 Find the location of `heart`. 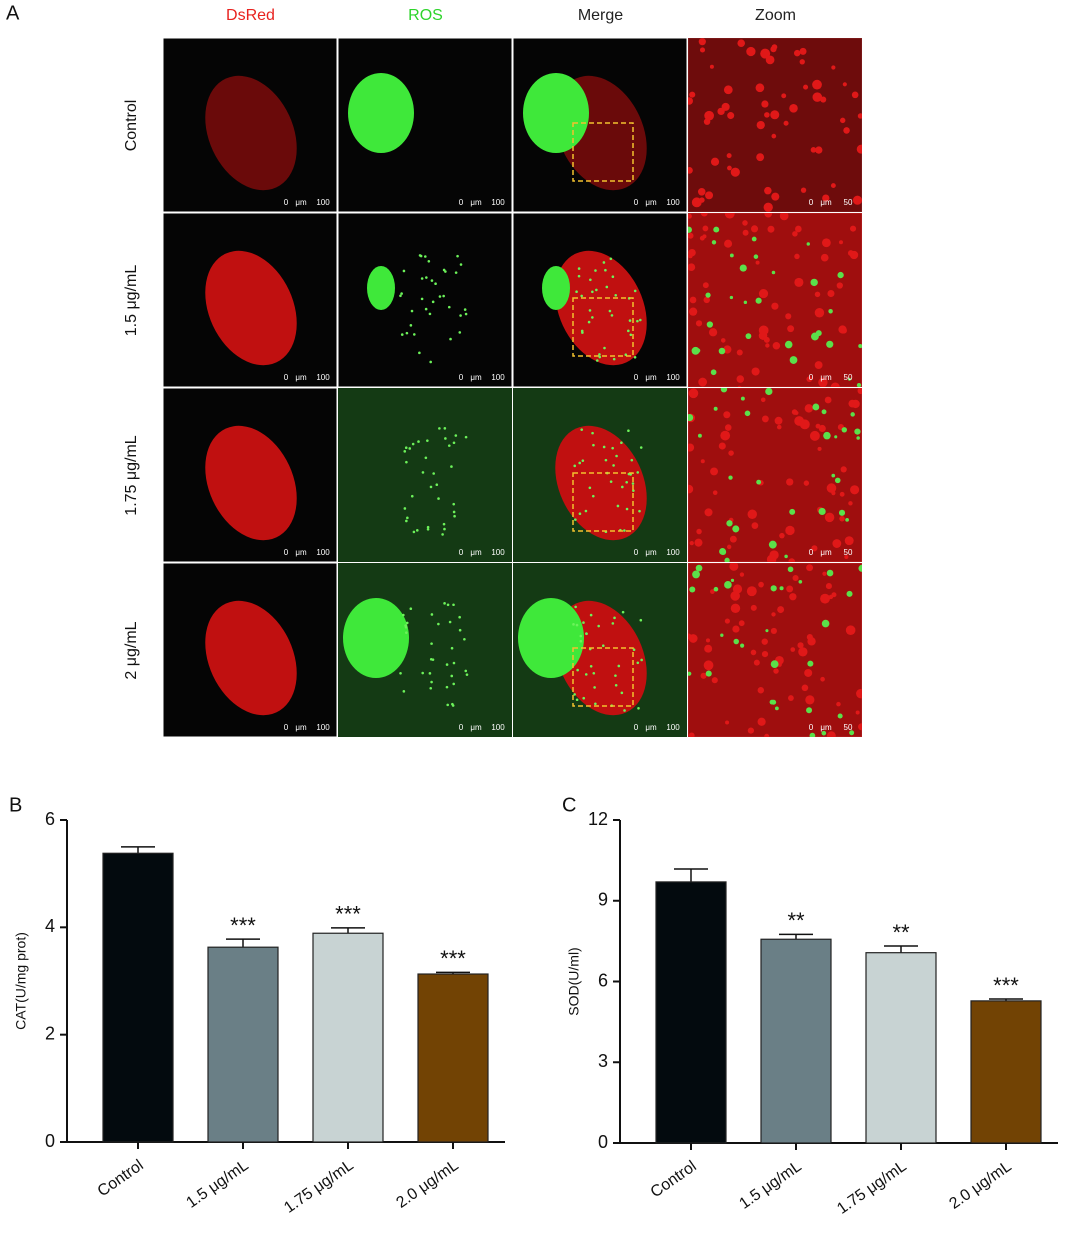

heart is located at coordinates (601, 308).